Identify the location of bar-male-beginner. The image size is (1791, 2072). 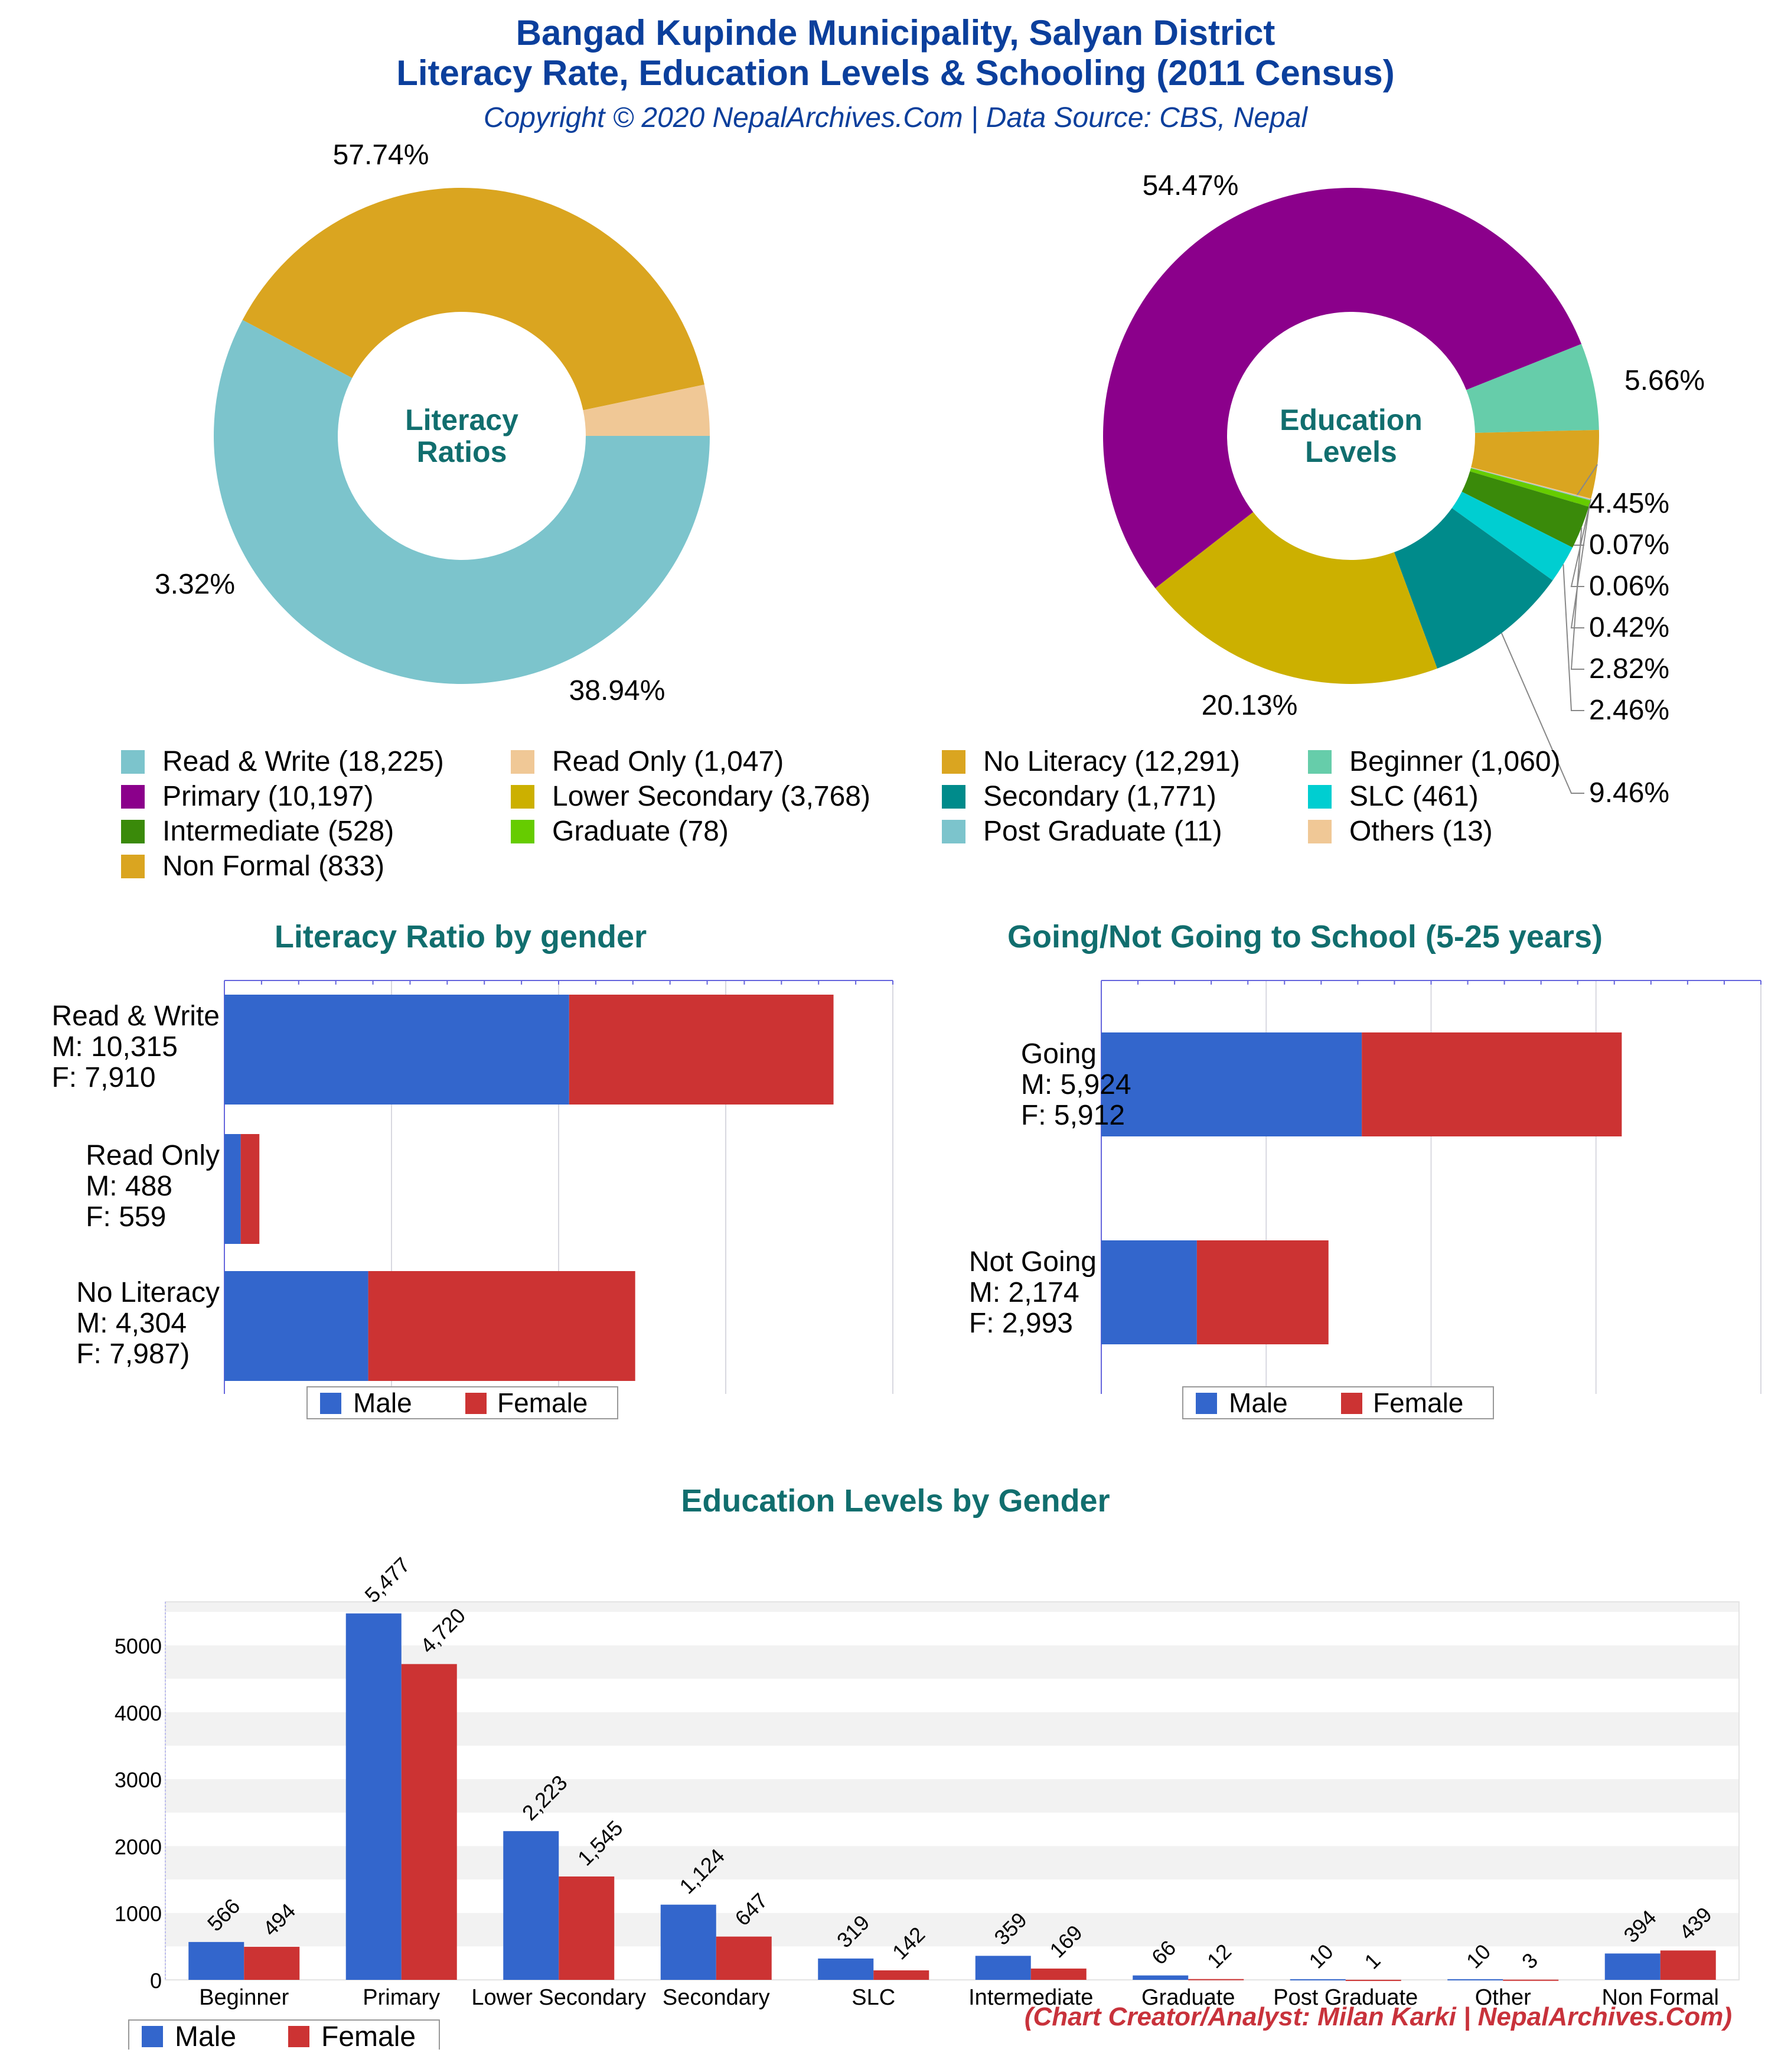
(216, 1960).